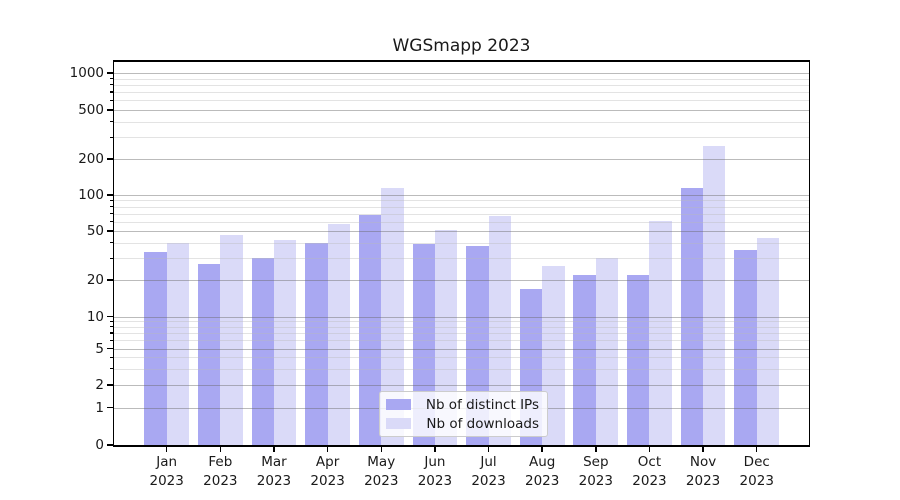 The height and width of the screenshot is (500, 900). Describe the element at coordinates (745, 347) in the screenshot. I see `bar-nb-of-distinct-ips-dec-2023` at that location.